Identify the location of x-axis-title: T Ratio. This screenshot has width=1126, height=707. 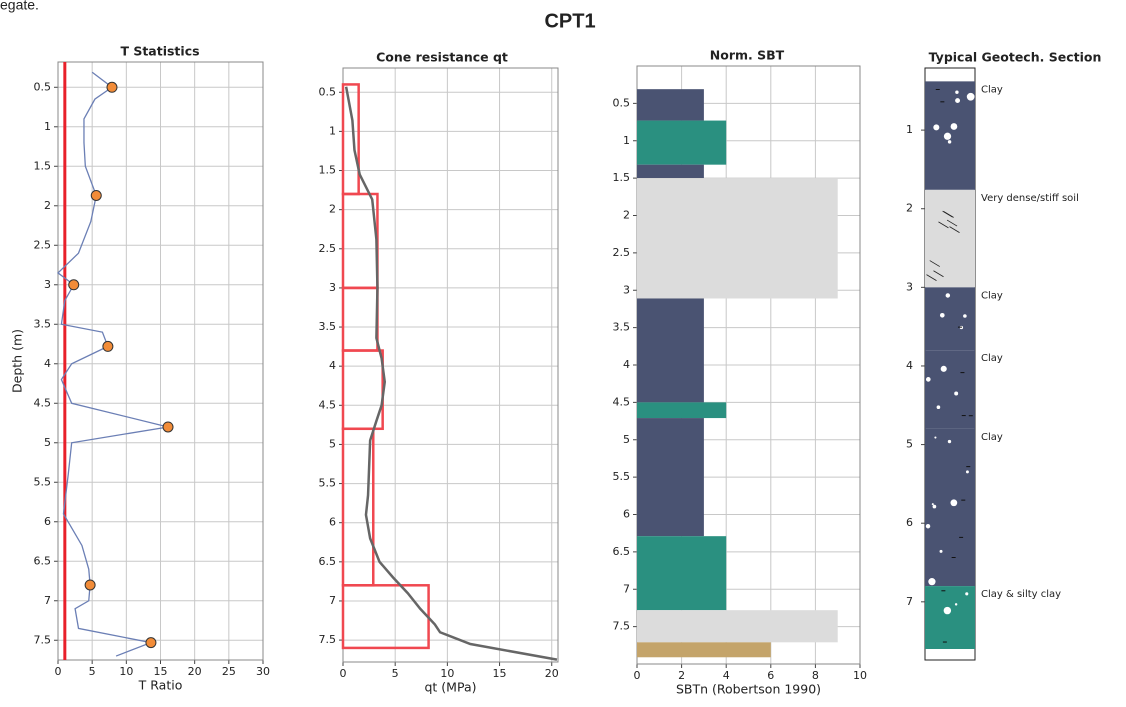
(160, 685).